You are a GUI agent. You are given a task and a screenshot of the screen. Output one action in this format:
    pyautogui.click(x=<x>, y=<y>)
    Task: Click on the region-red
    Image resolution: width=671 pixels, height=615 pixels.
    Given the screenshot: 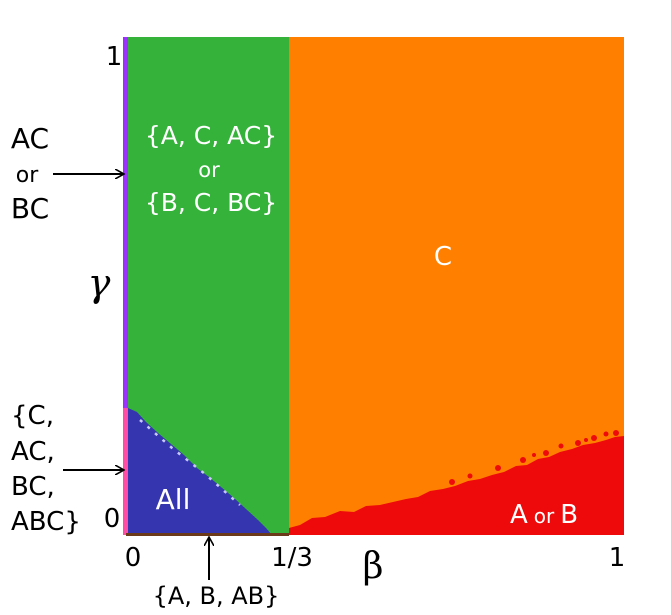 What is the action you would take?
    pyautogui.click(x=456, y=485)
    